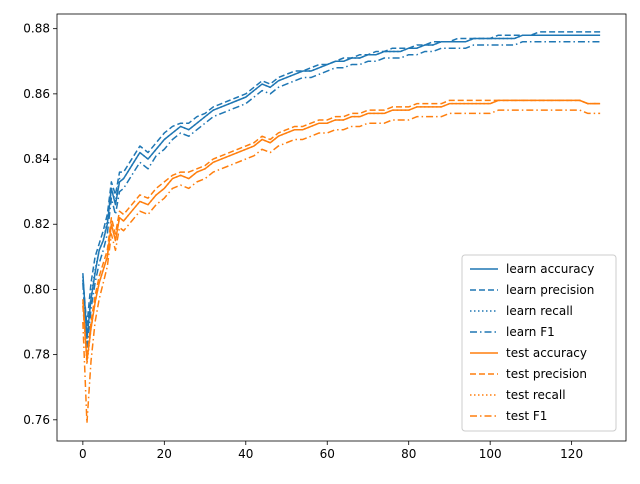  Describe the element at coordinates (550, 269) in the screenshot. I see `legend-label: learn accuracy` at that location.